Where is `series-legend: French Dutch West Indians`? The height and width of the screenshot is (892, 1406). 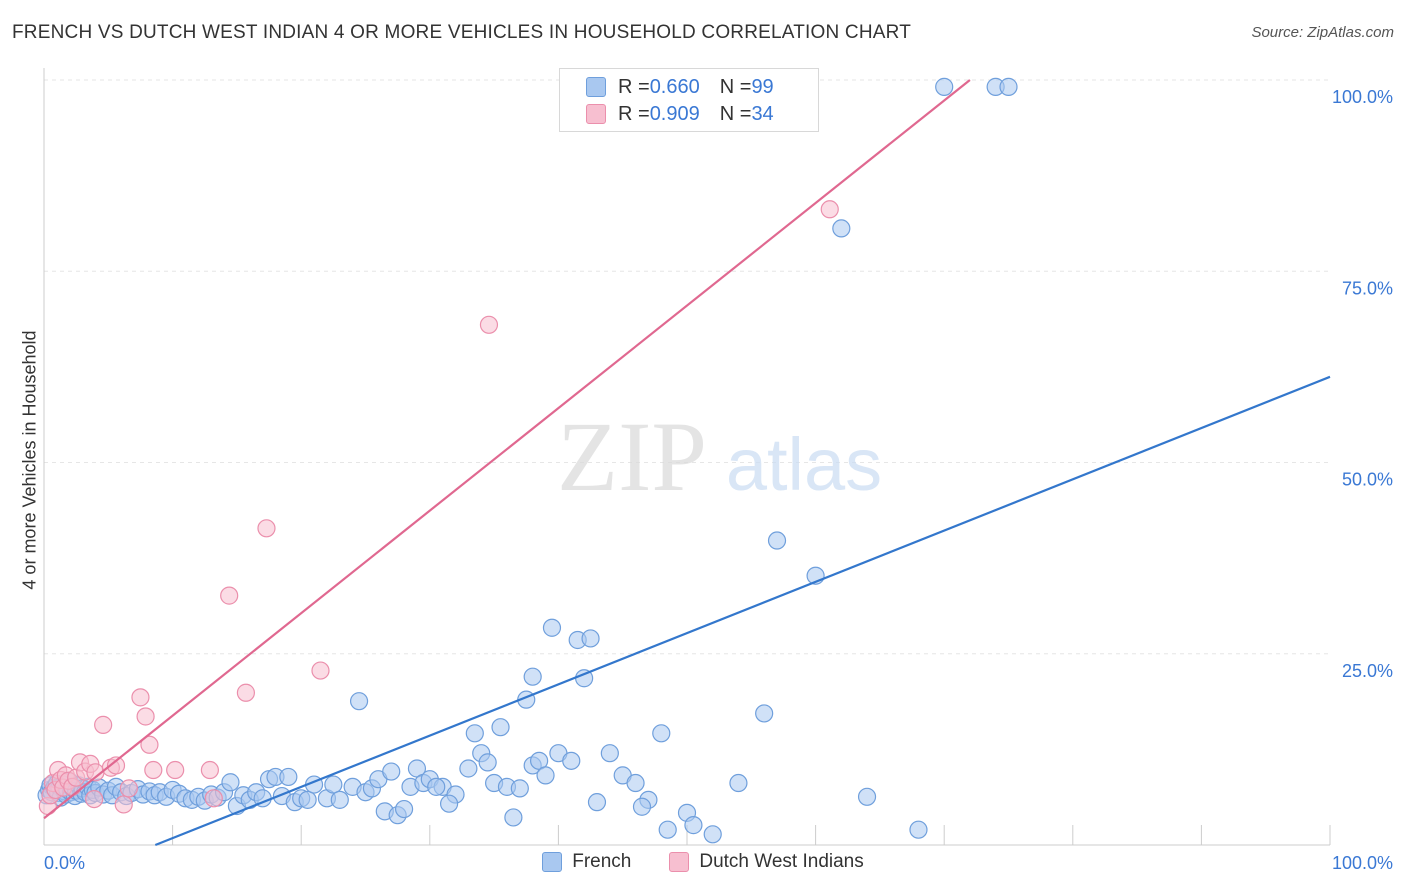
series-legend: French Dutch West Indians is located at coordinates (703, 862).